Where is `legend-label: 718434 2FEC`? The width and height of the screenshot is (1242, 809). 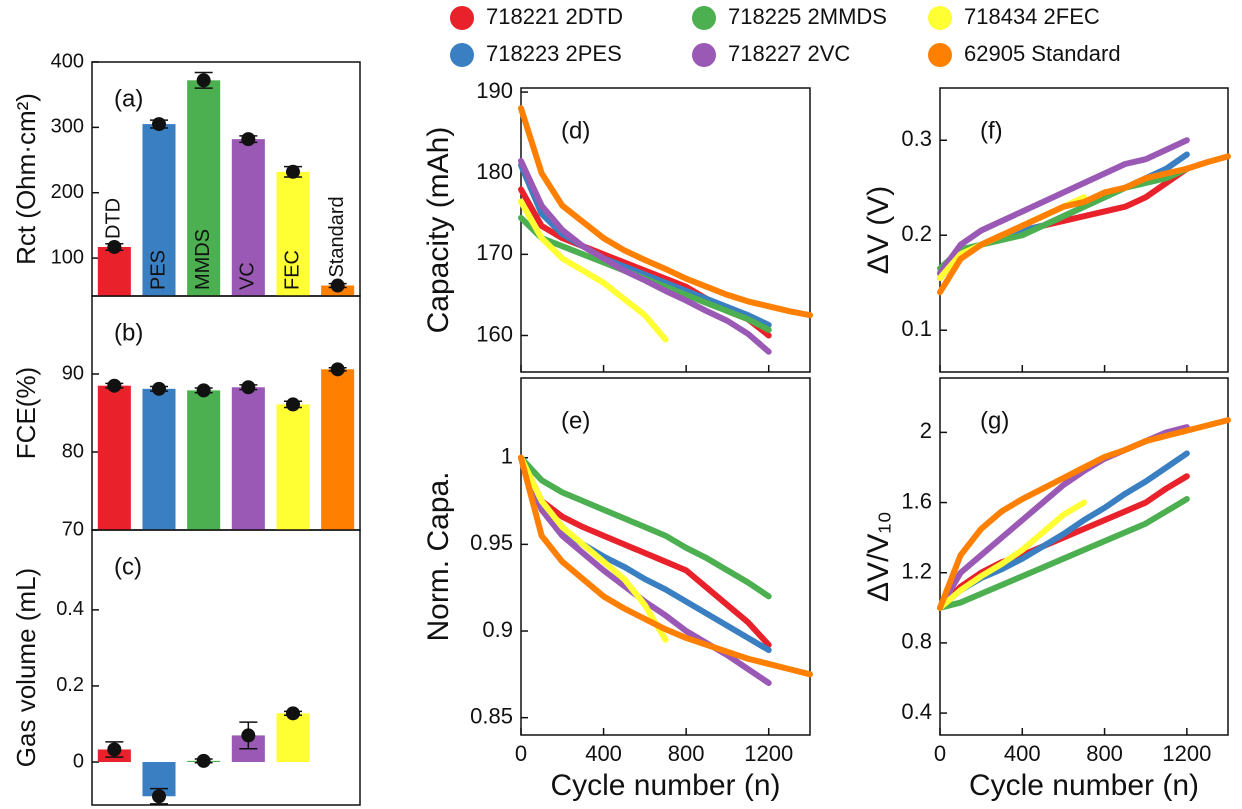 legend-label: 718434 2FEC is located at coordinates (1032, 16).